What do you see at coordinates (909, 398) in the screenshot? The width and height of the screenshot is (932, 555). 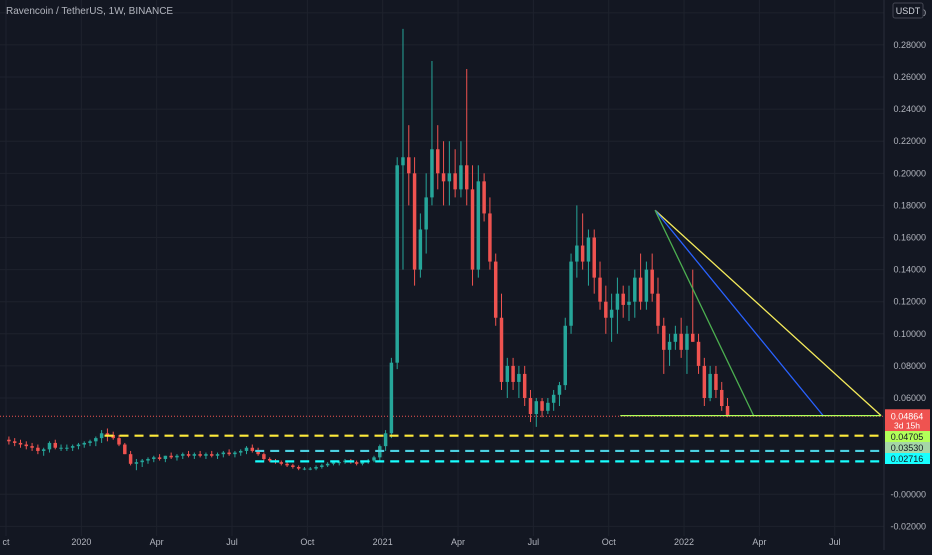 I see `y-tick-label: 0.06000` at bounding box center [909, 398].